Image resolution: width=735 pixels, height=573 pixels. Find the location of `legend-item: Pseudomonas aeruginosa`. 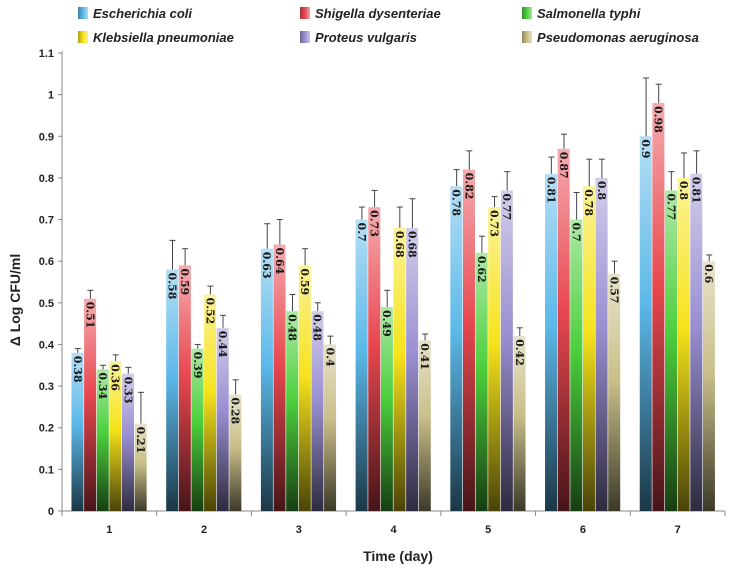

legend-item: Pseudomonas aeruginosa is located at coordinates (610, 37).